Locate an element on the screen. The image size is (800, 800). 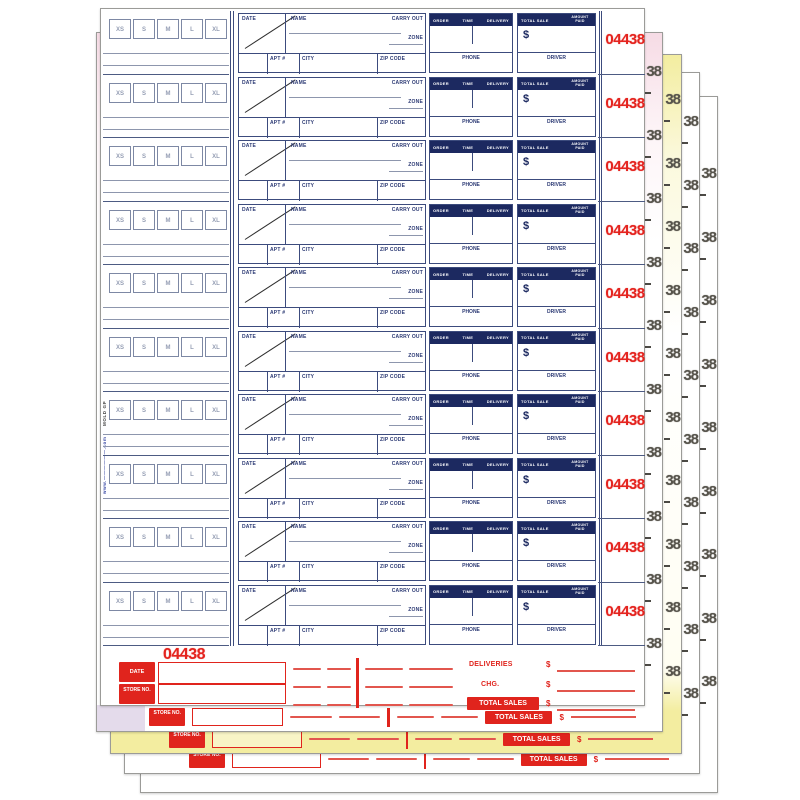
total-sale-label: TOTAL SALE is located at coordinates (535, 20).